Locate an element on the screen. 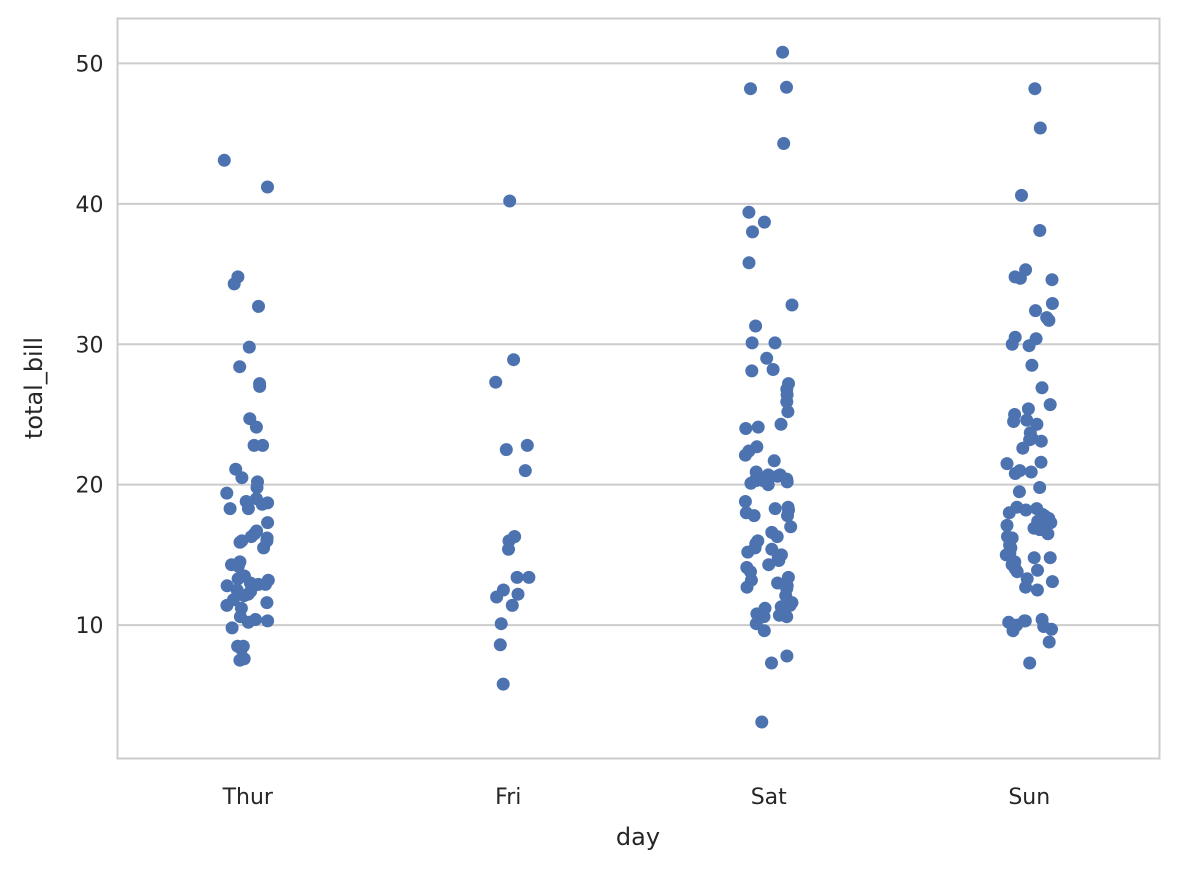  y-tick-label: 10 is located at coordinates (90, 626).